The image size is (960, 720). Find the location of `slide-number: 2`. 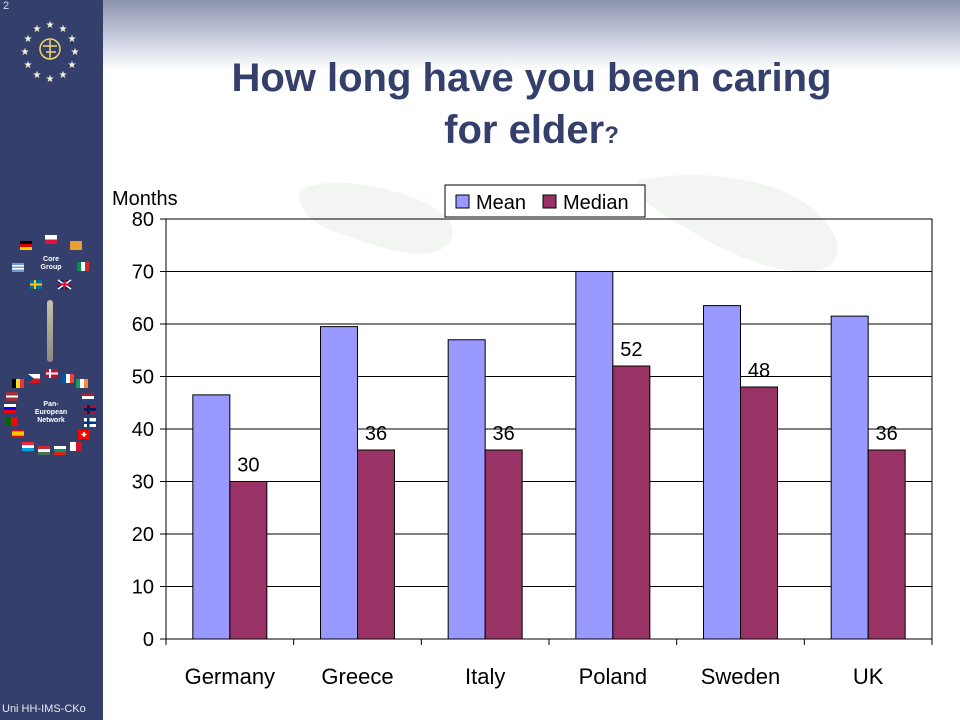

slide-number: 2 is located at coordinates (6, 6).